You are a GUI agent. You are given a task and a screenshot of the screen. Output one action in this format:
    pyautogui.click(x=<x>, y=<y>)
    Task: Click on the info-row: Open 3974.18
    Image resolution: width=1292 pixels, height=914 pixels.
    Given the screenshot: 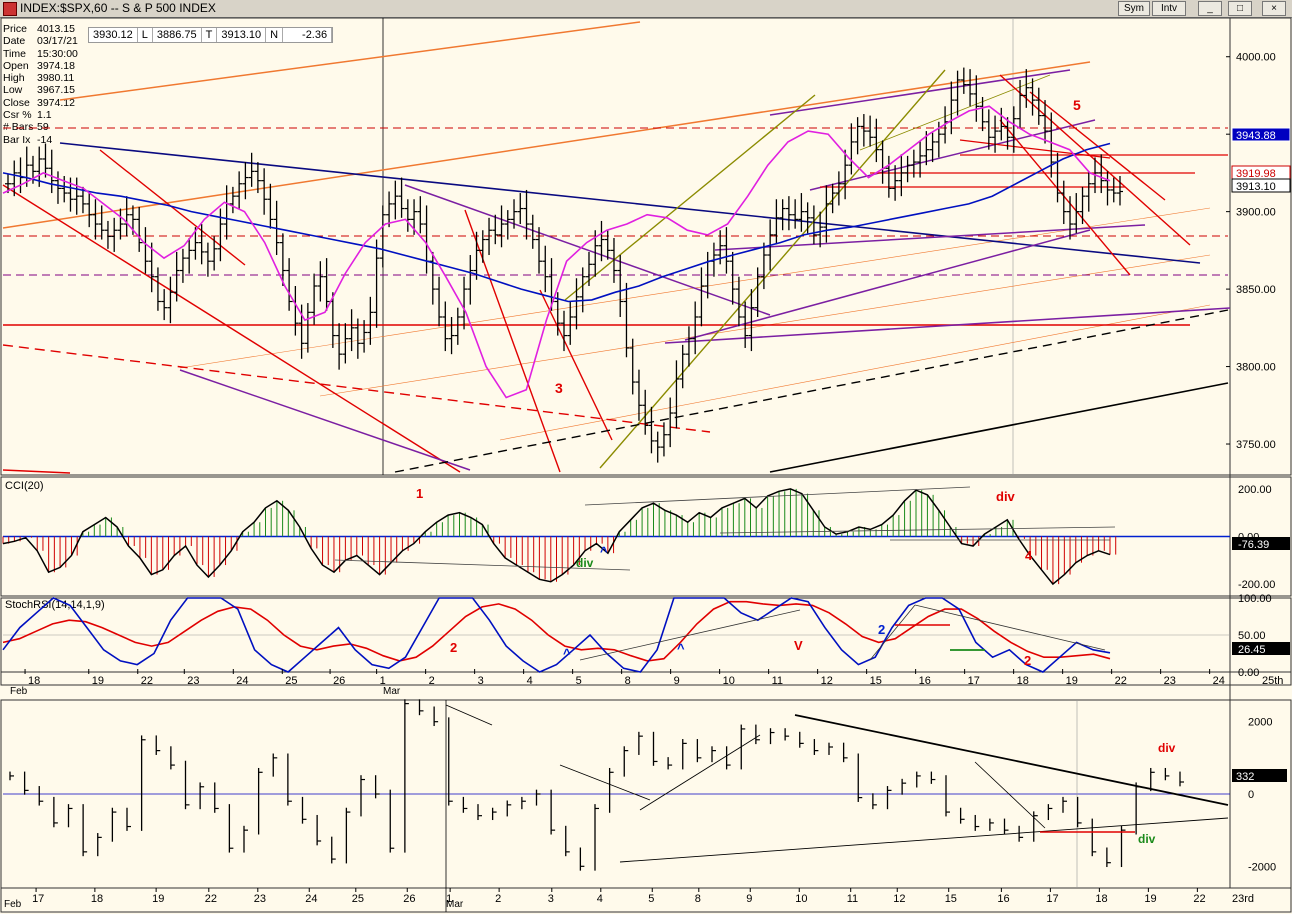 What is the action you would take?
    pyautogui.click(x=45, y=66)
    